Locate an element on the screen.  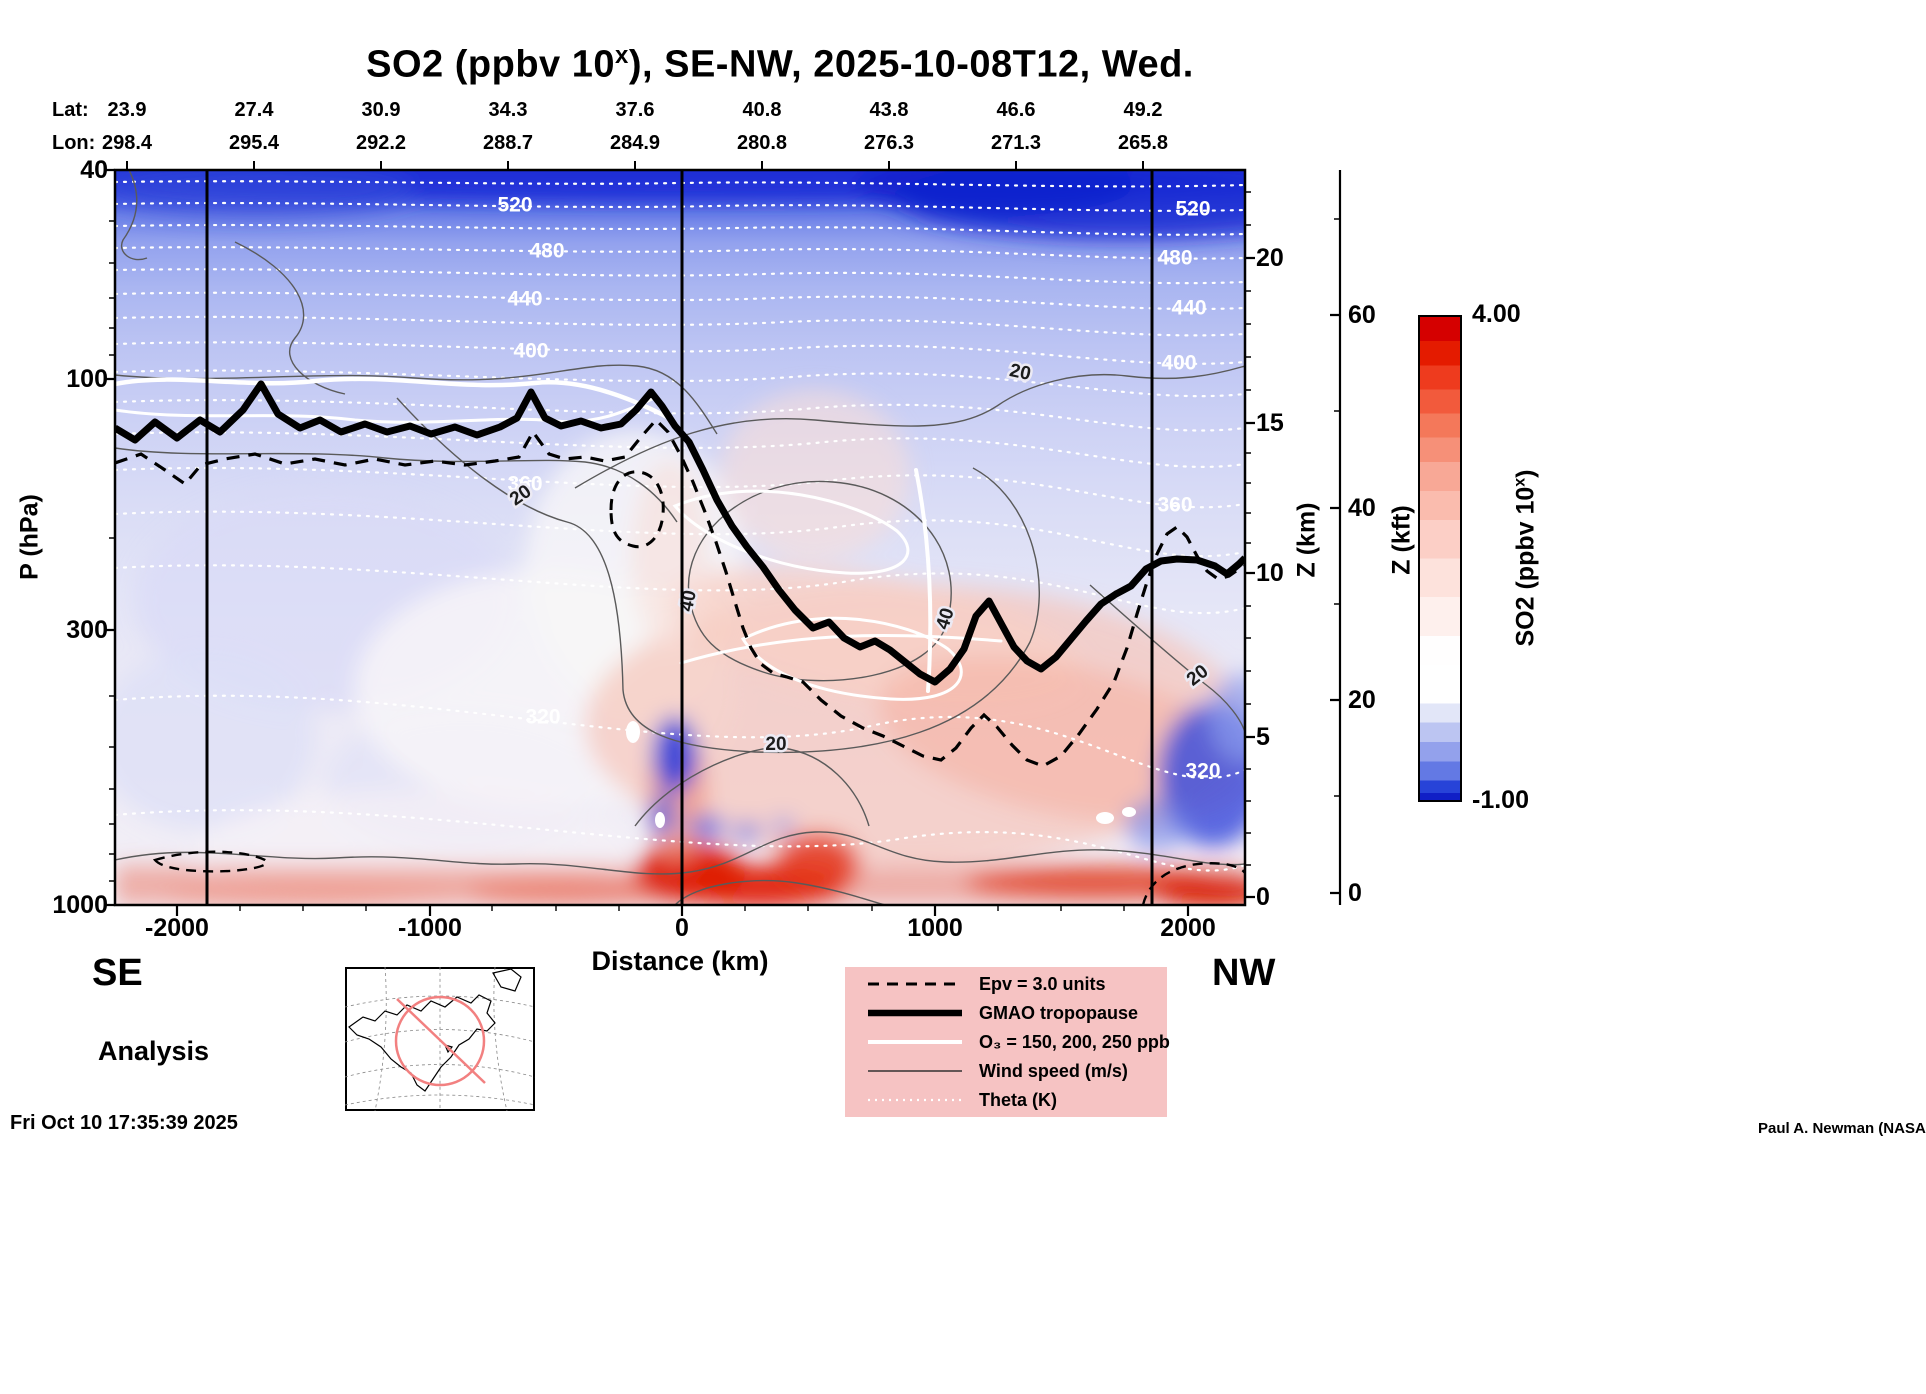
transect-line-marker is located at coordinates (441, 1041).